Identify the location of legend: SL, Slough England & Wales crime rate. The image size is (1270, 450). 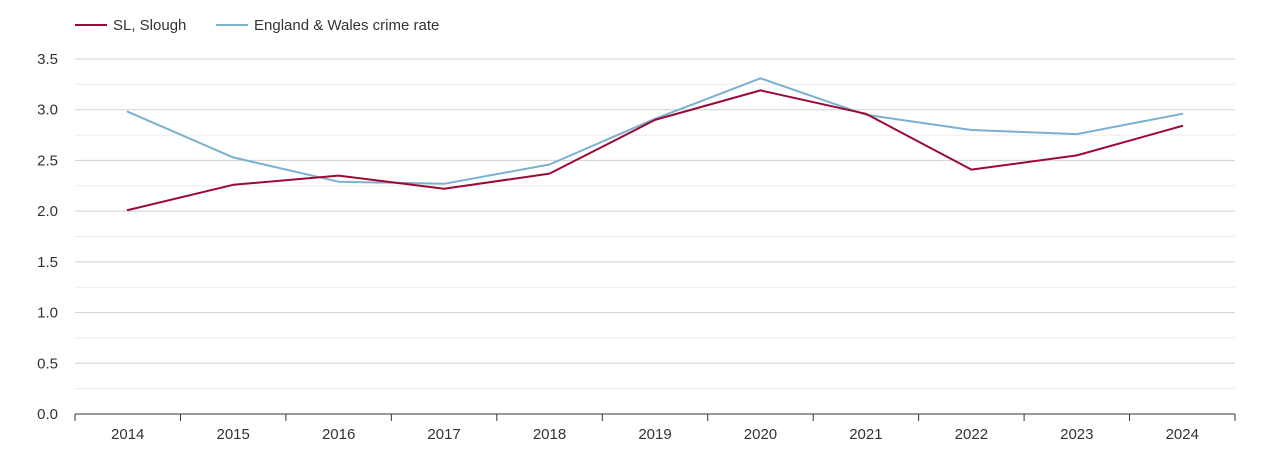
(257, 25).